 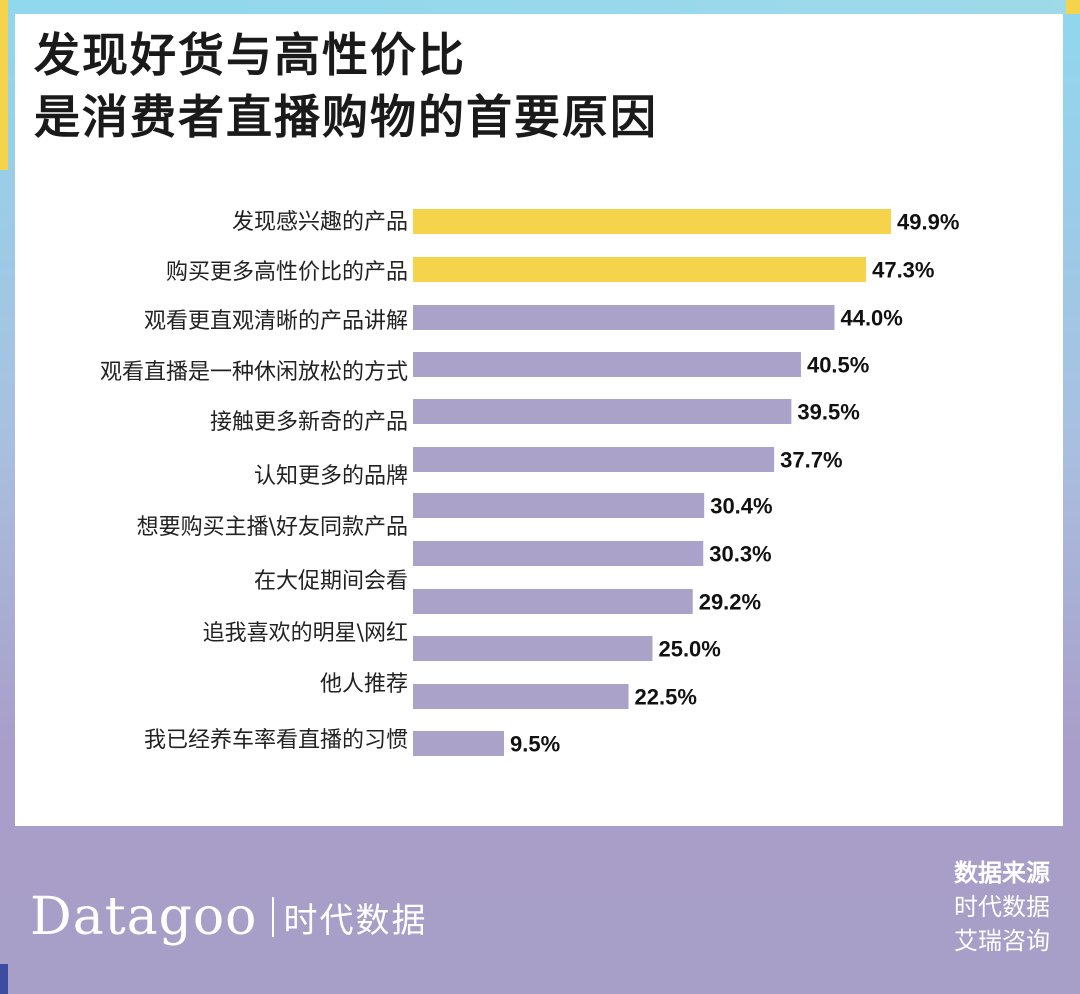 I want to click on brand-logo: Datagoo 时代数据, so click(x=229, y=917).